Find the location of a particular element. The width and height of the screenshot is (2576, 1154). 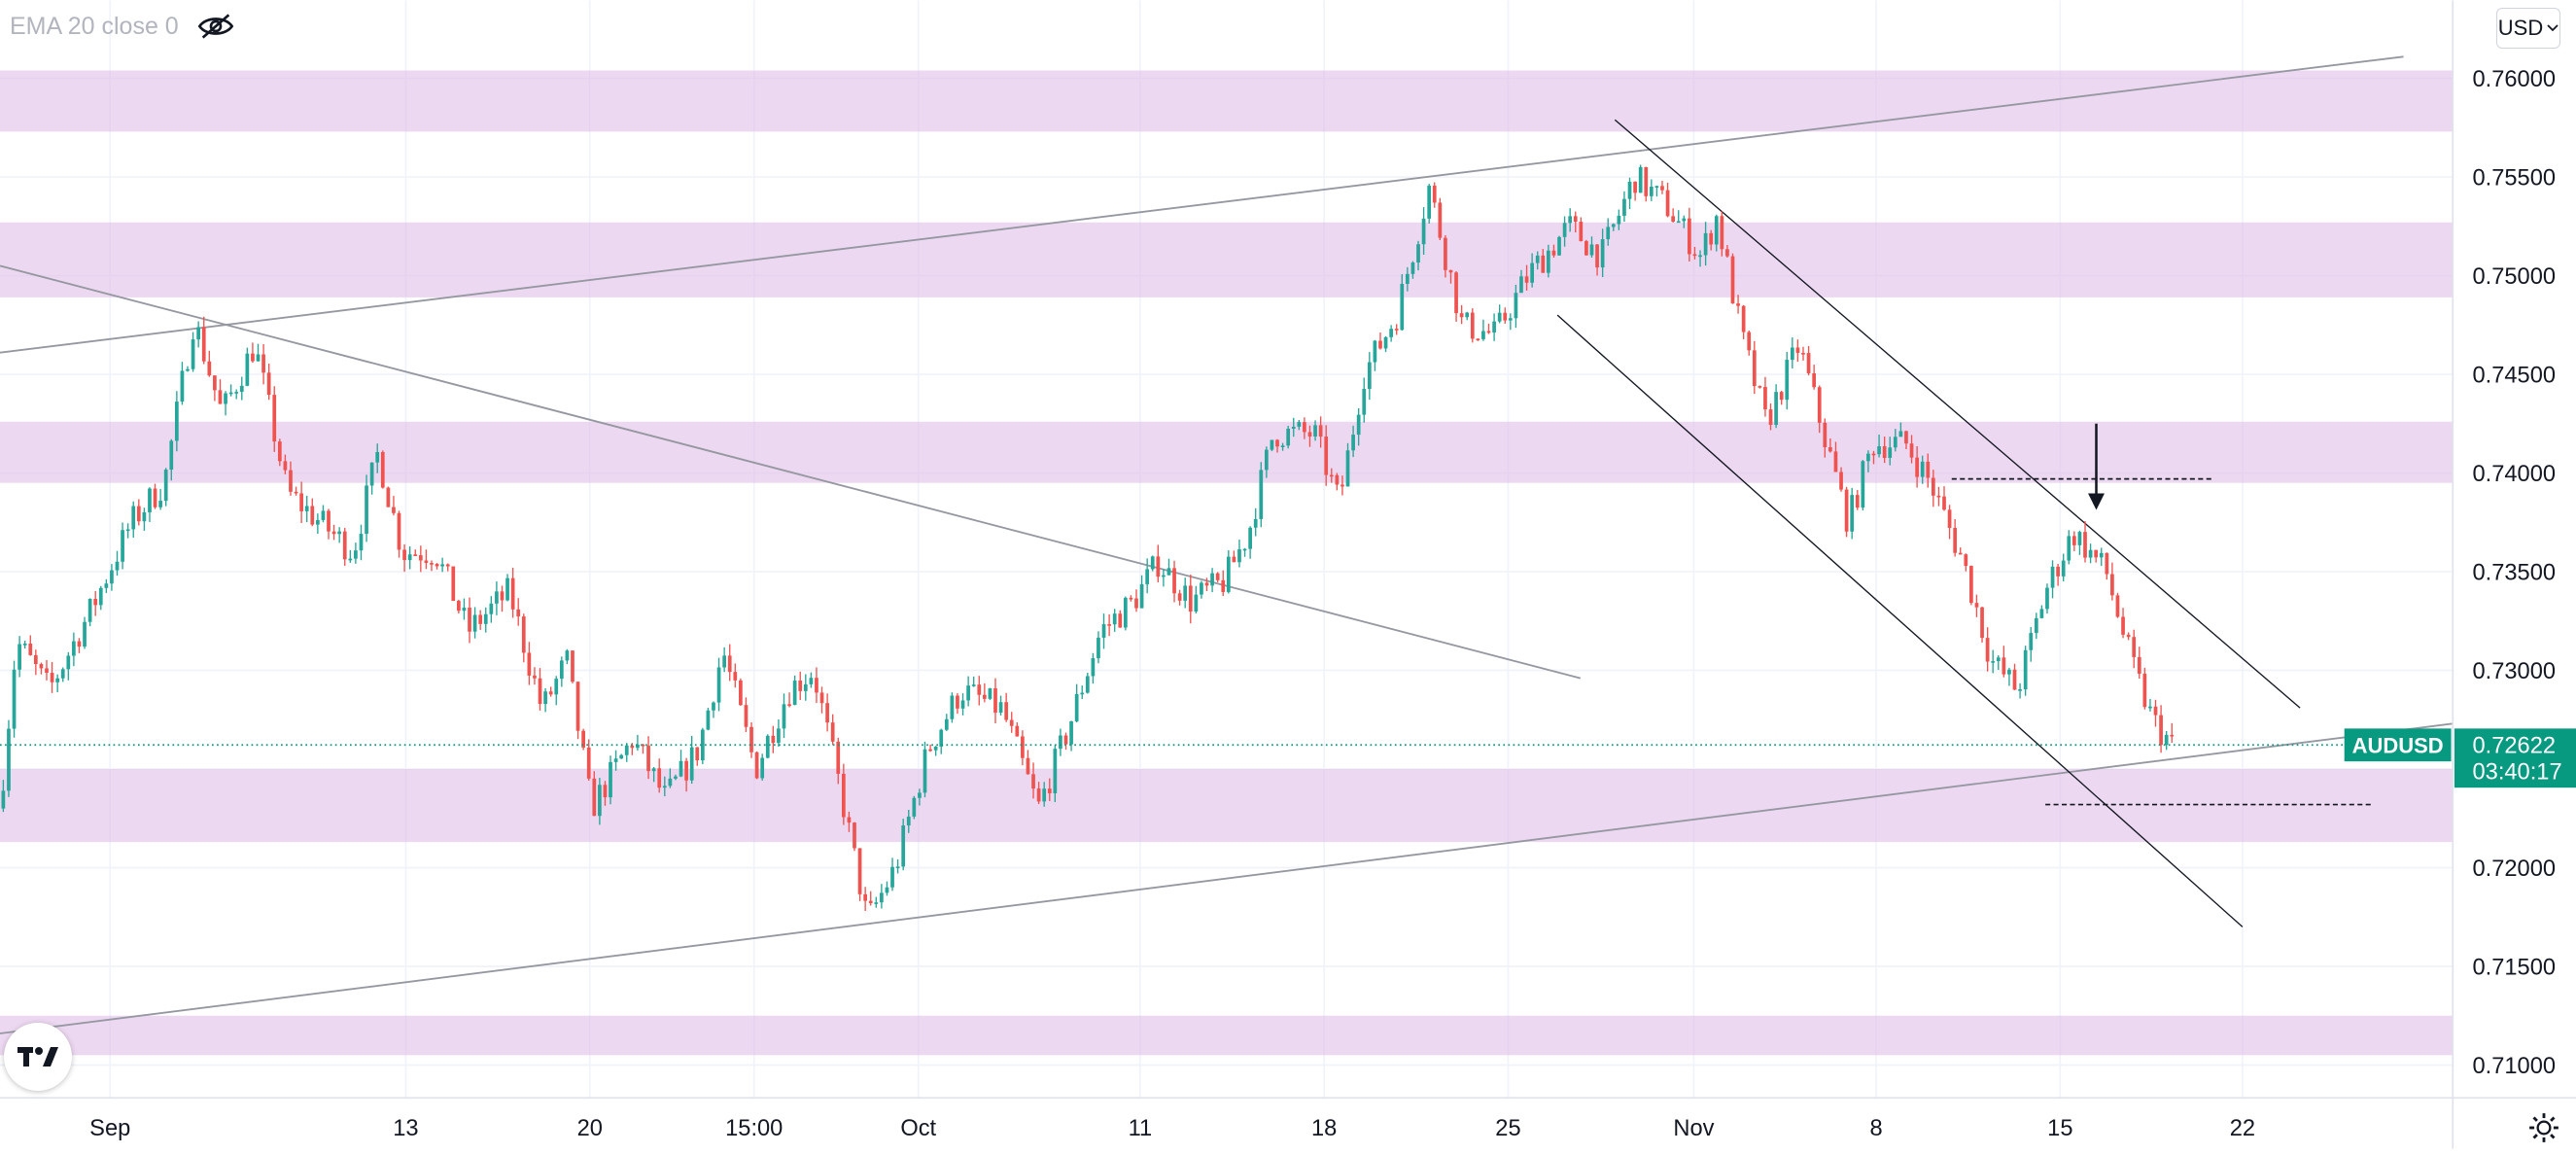

x-tick-label: 8 is located at coordinates (1875, 1128).